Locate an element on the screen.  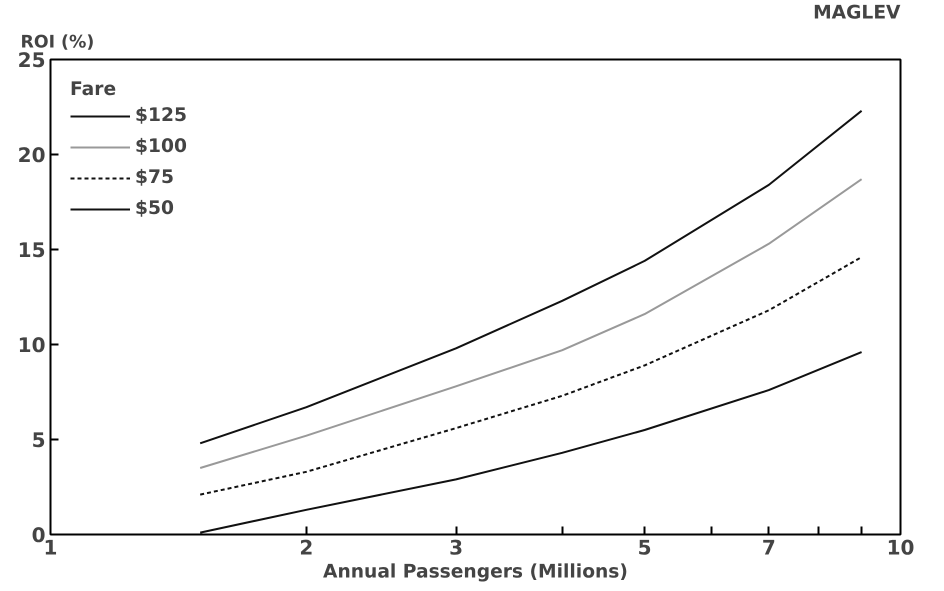
y-tick-label: 20 is located at coordinates (32, 155).